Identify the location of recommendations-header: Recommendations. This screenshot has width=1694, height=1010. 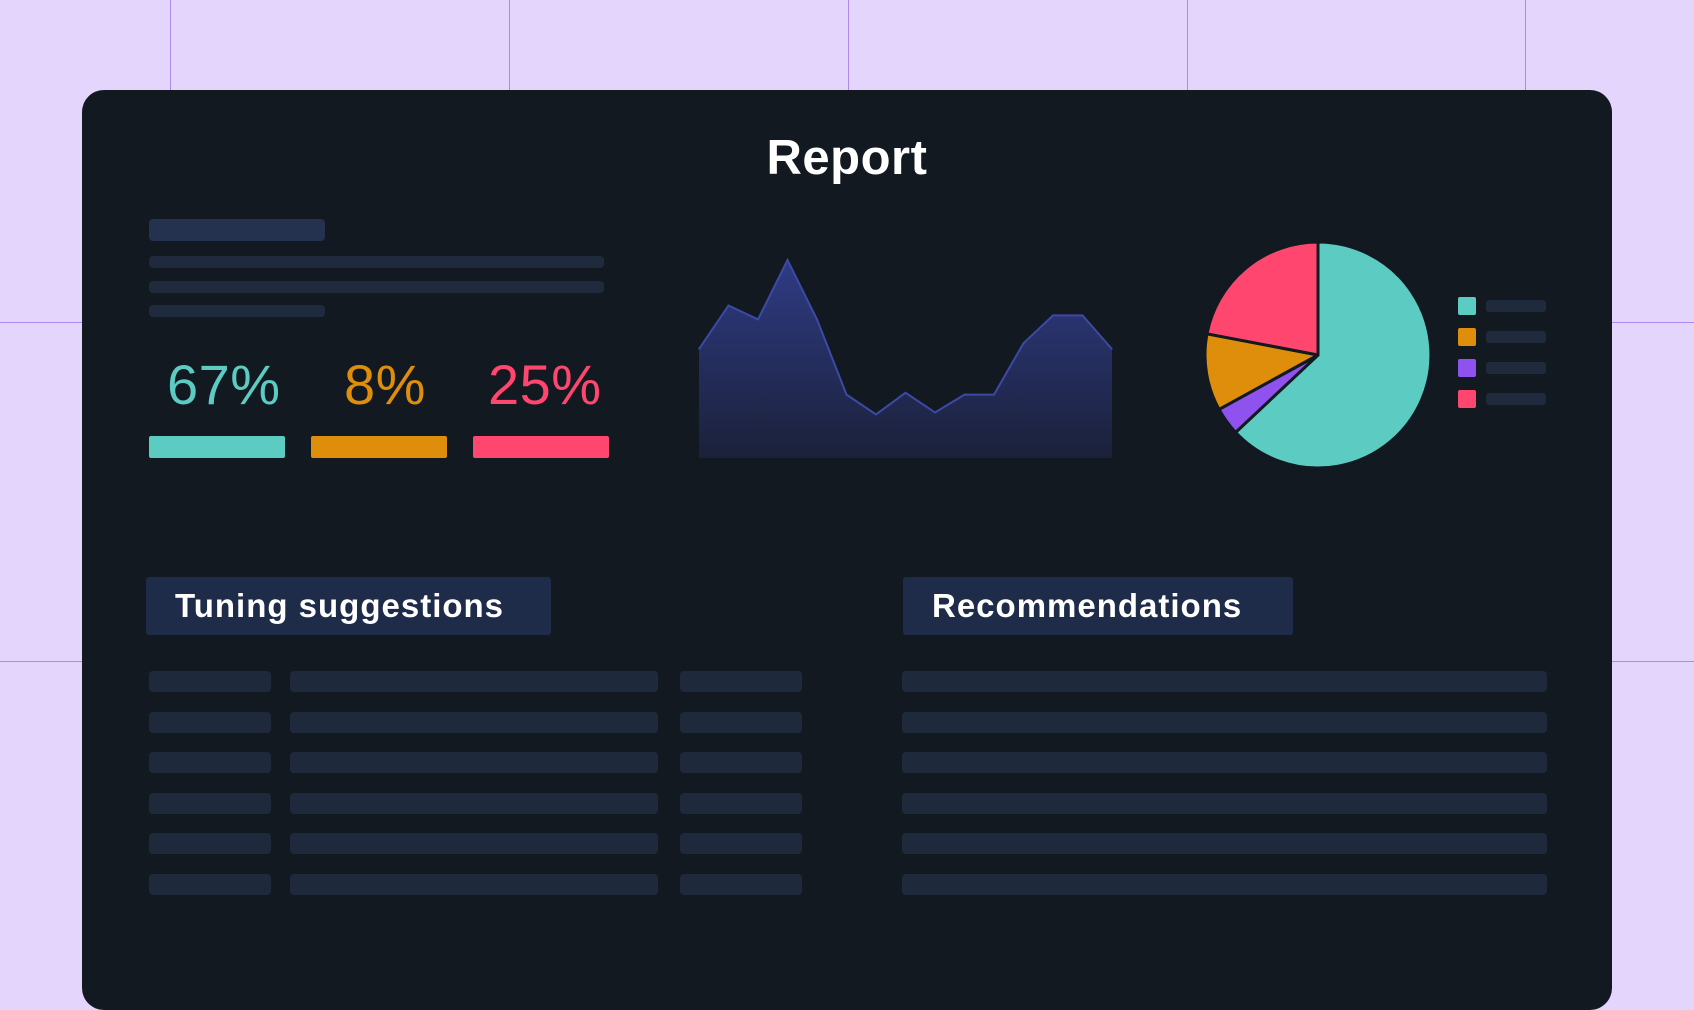
(1098, 606).